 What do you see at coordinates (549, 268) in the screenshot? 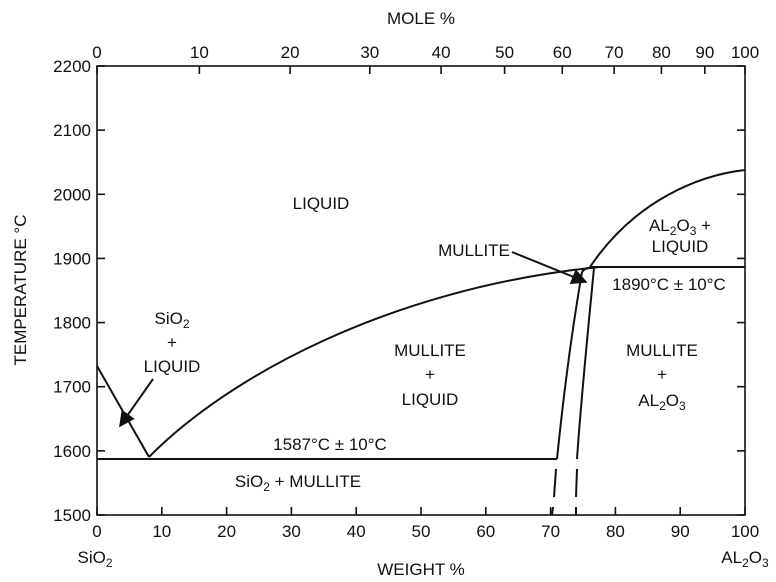
I see `mullite-arrow` at bounding box center [549, 268].